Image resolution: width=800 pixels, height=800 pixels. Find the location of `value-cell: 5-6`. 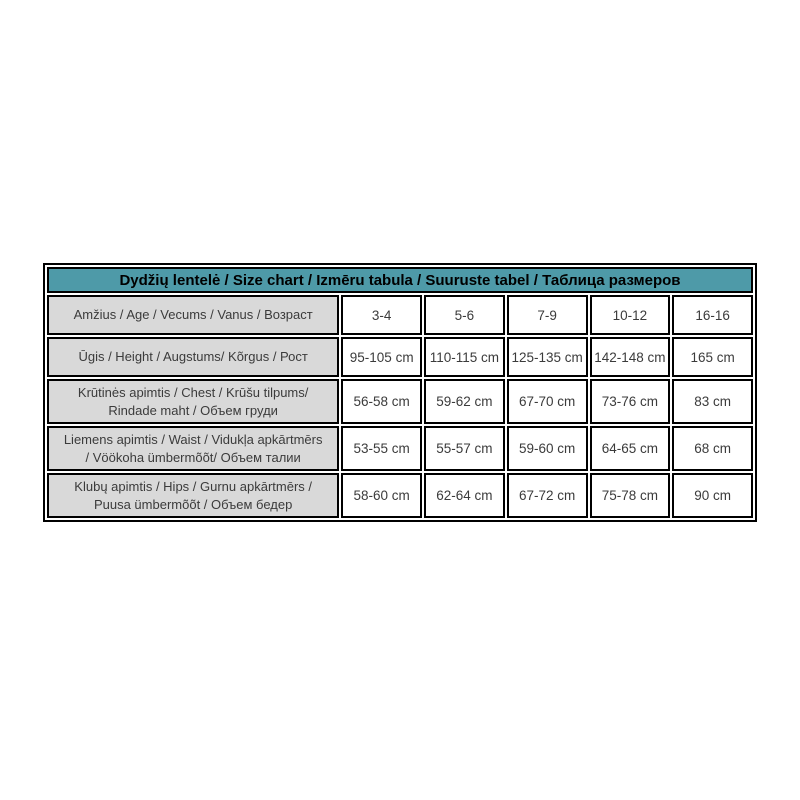

value-cell: 5-6 is located at coordinates (464, 315).